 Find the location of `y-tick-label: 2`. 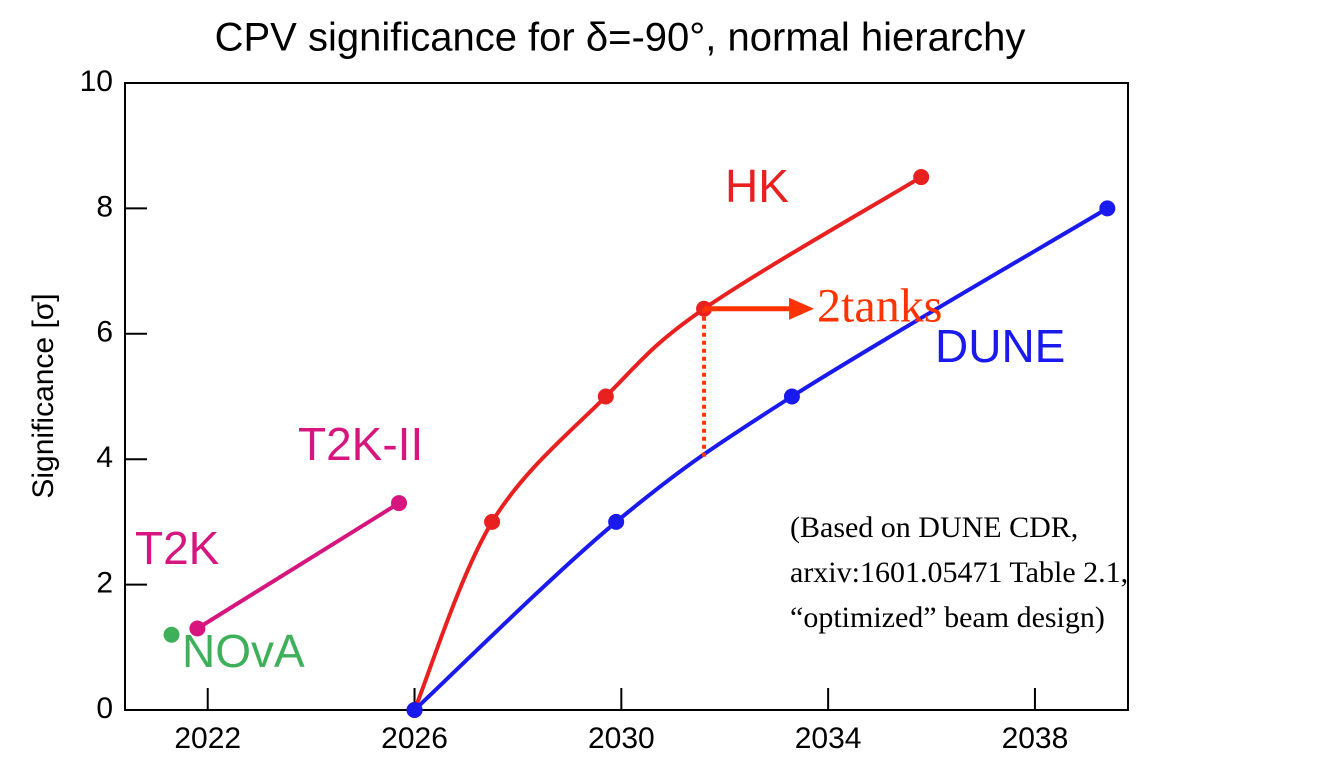

y-tick-label: 2 is located at coordinates (104, 583).